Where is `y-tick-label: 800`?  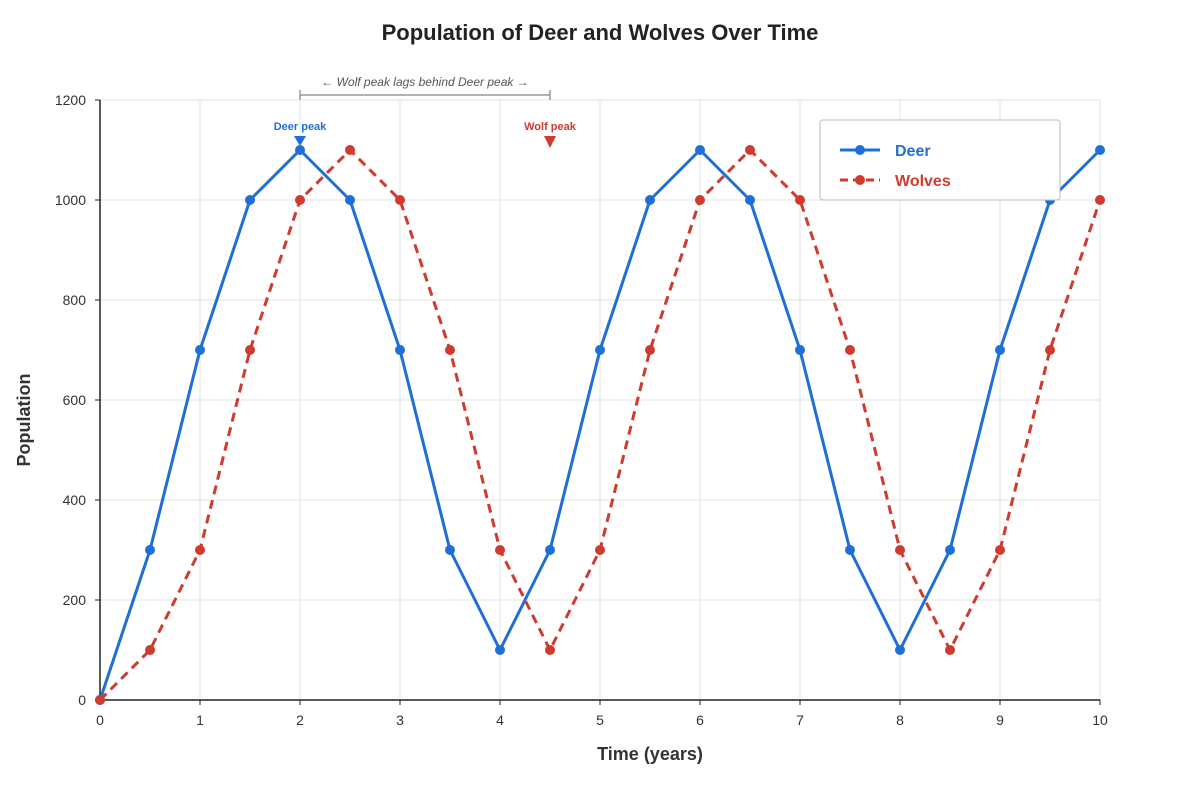 y-tick-label: 800 is located at coordinates (75, 300).